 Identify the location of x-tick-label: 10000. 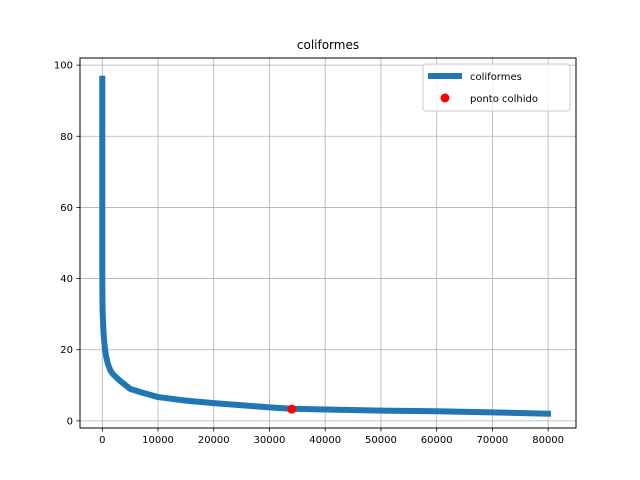
(158, 440).